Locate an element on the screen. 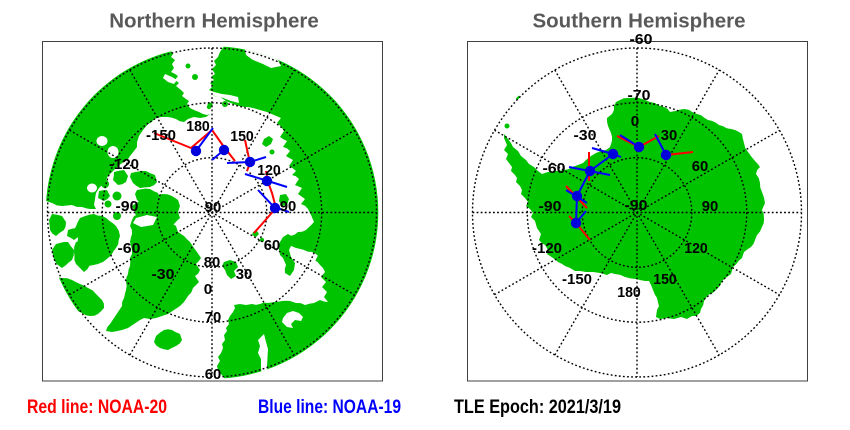  svg-text: 70 is located at coordinates (213, 318).